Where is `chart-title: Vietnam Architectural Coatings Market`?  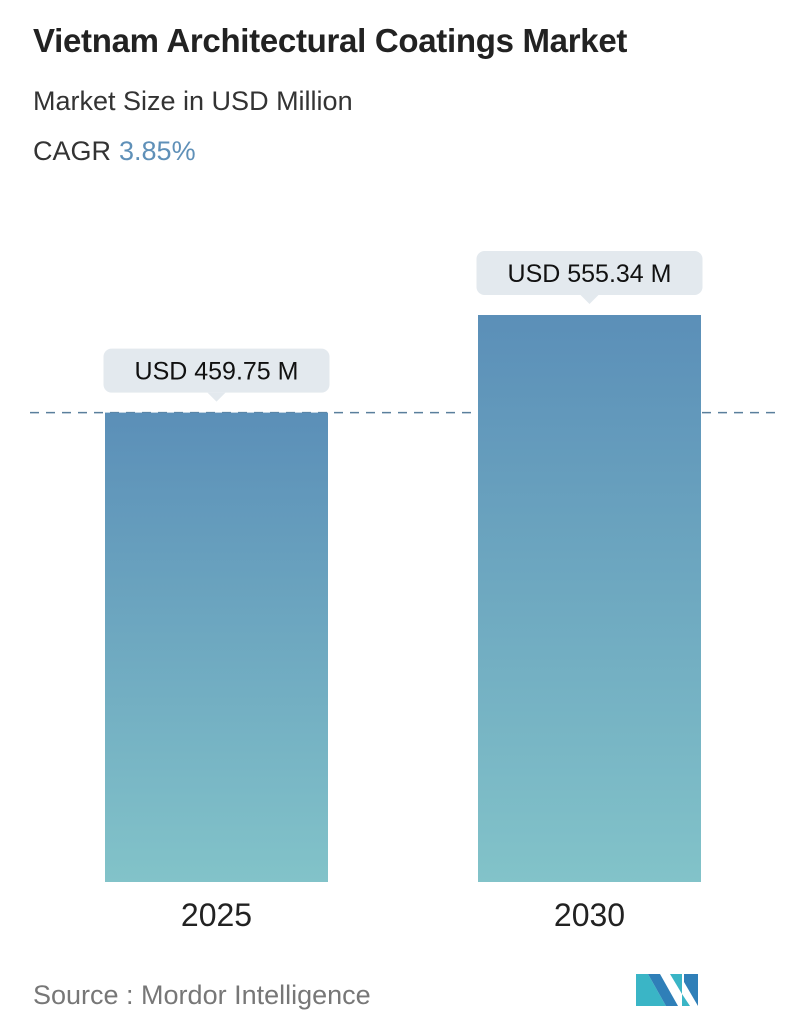 chart-title: Vietnam Architectural Coatings Market is located at coordinates (330, 40).